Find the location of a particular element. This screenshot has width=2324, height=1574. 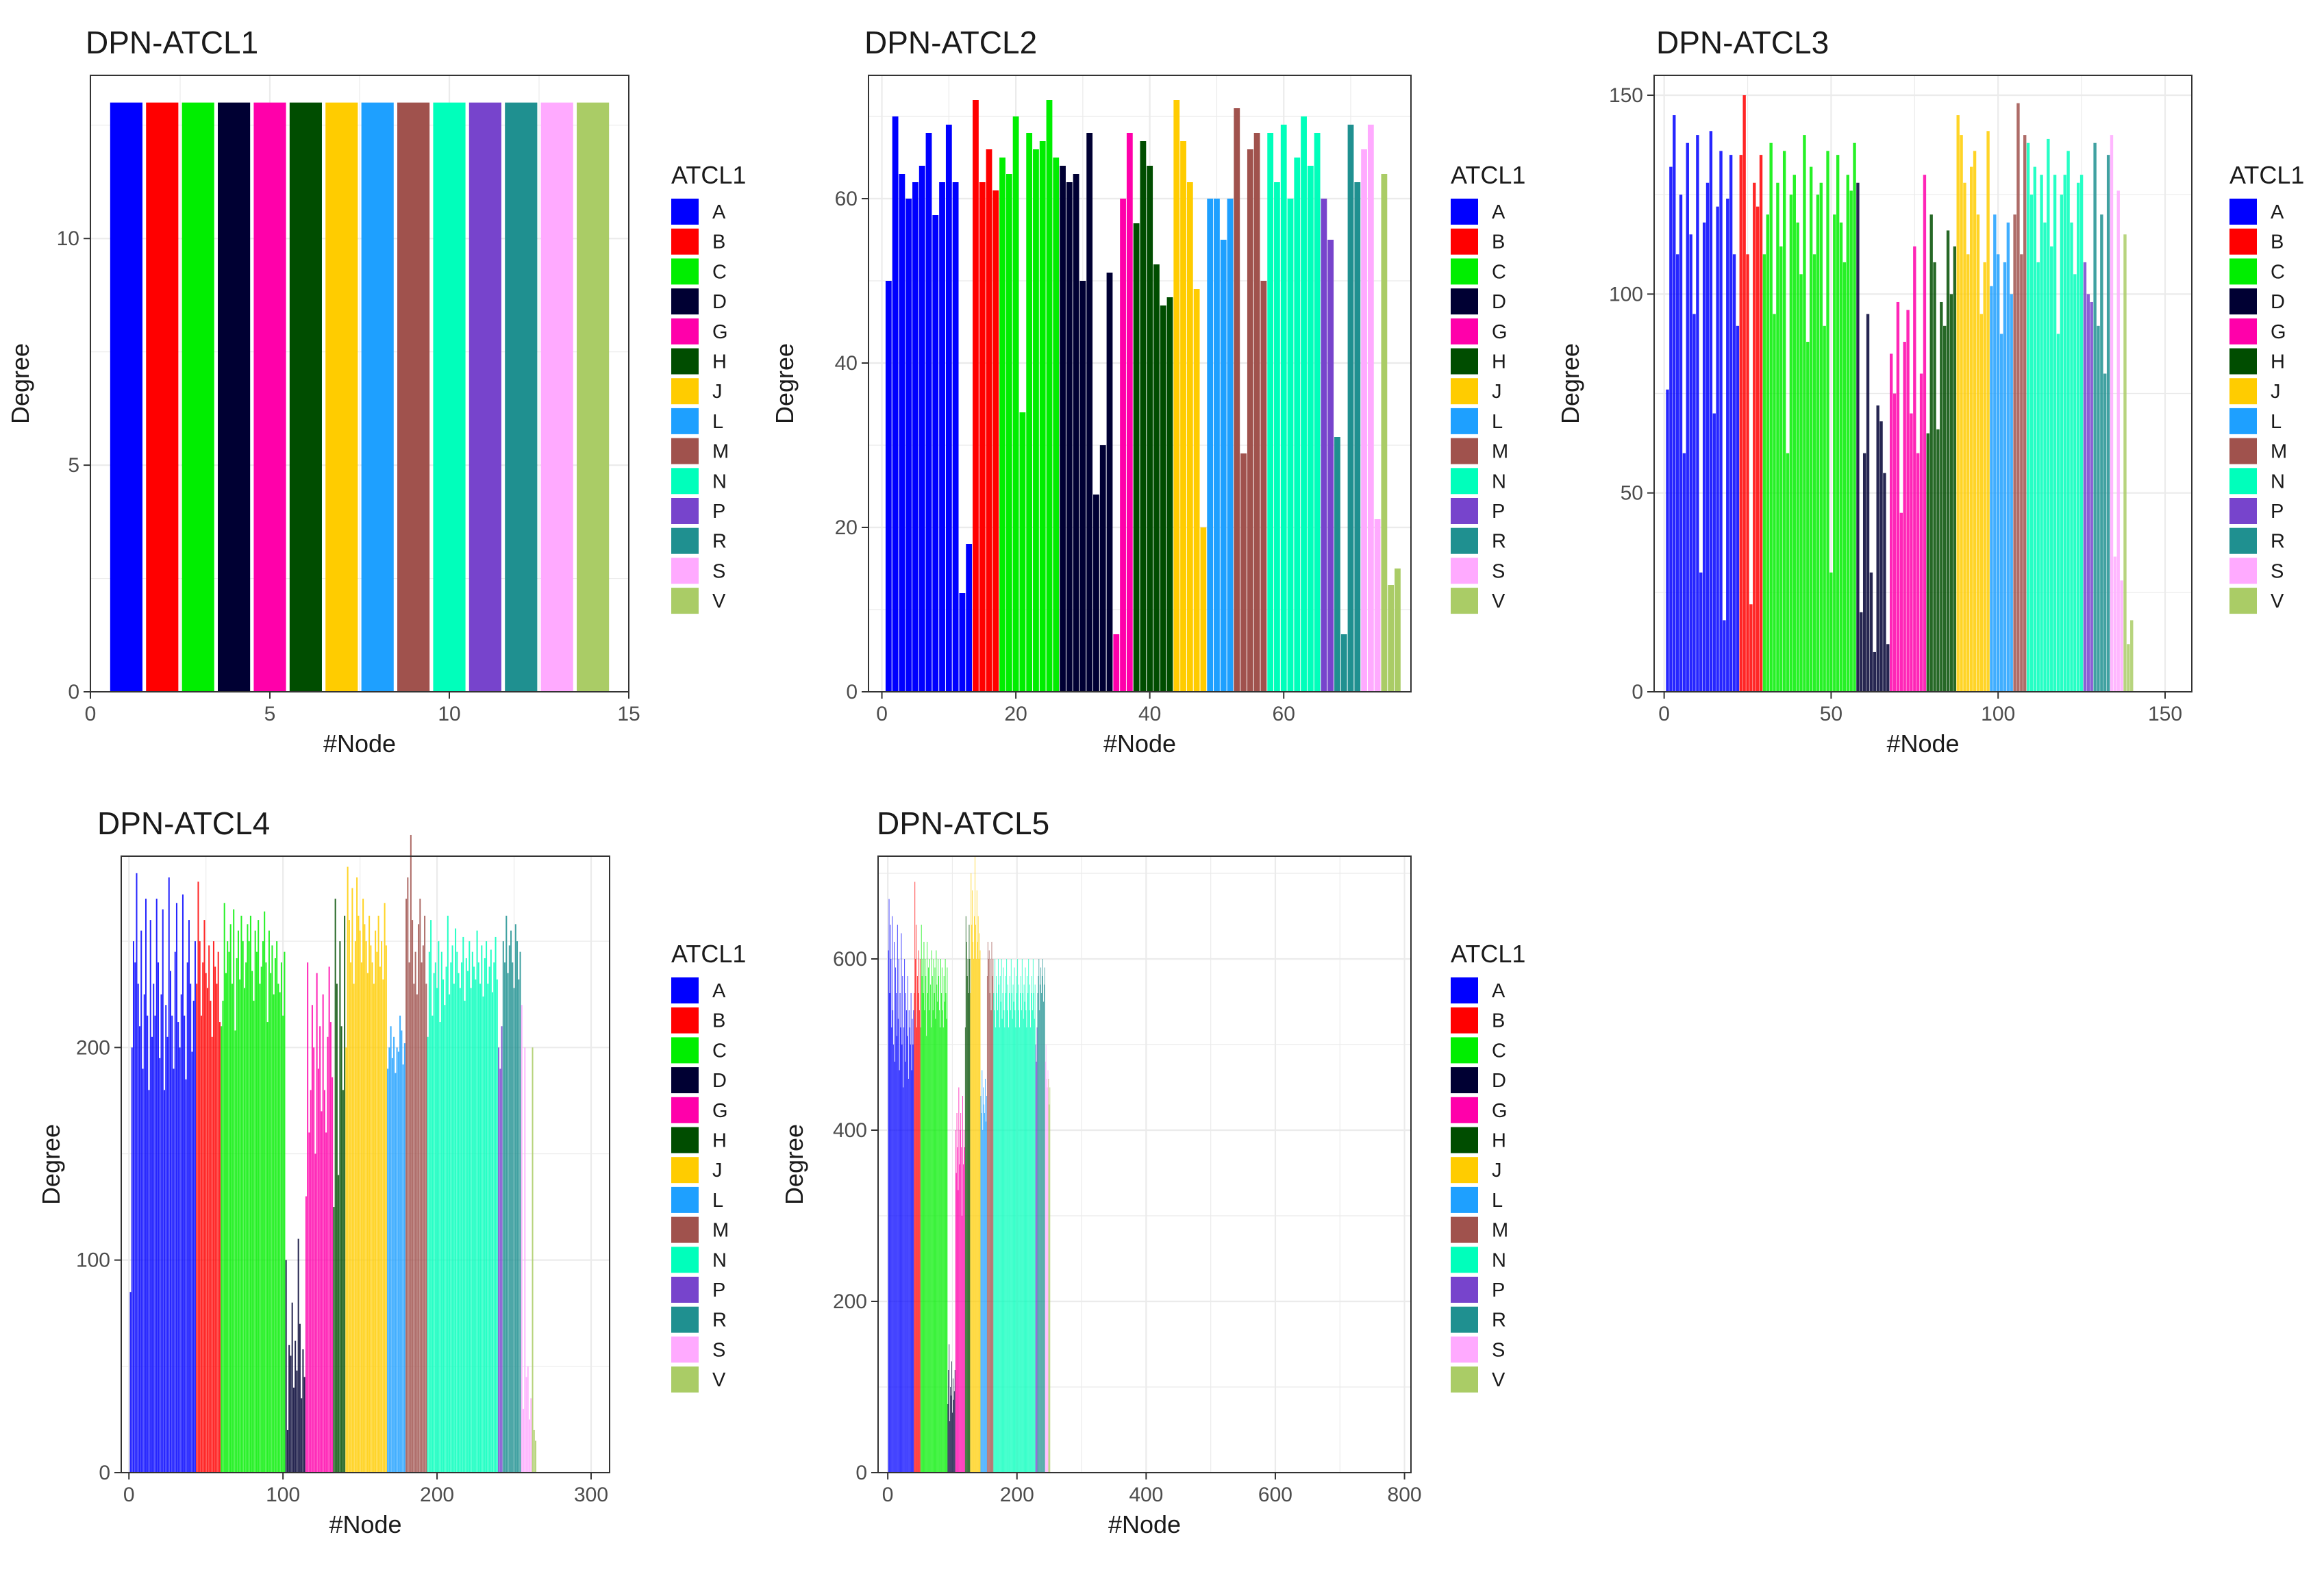

bar-group-P is located at coordinates (1036, 1250).